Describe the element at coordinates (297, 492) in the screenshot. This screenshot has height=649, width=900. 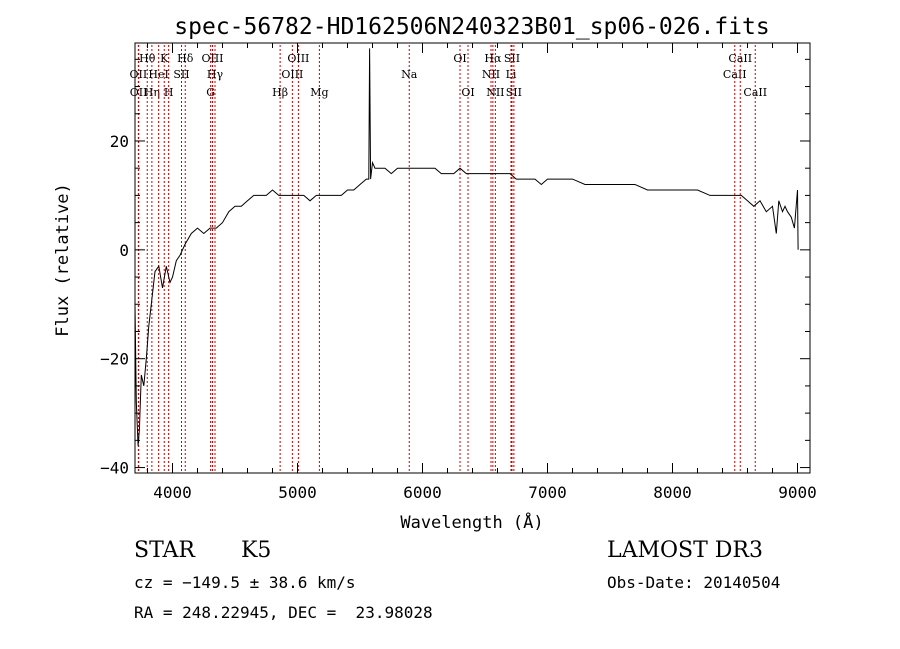
I see `x-tick-label: 5000` at that location.